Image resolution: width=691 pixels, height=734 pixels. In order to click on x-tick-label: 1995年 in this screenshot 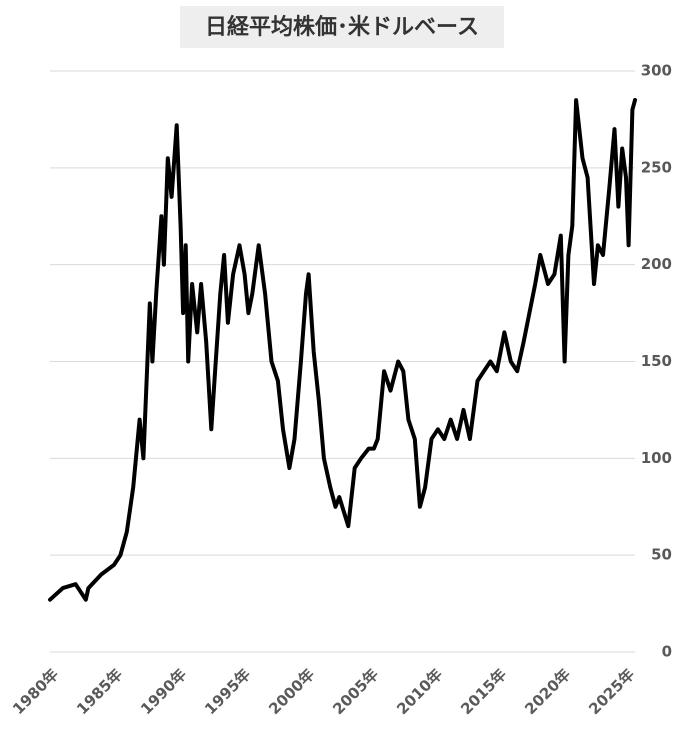, I will do `click(227, 691)`.